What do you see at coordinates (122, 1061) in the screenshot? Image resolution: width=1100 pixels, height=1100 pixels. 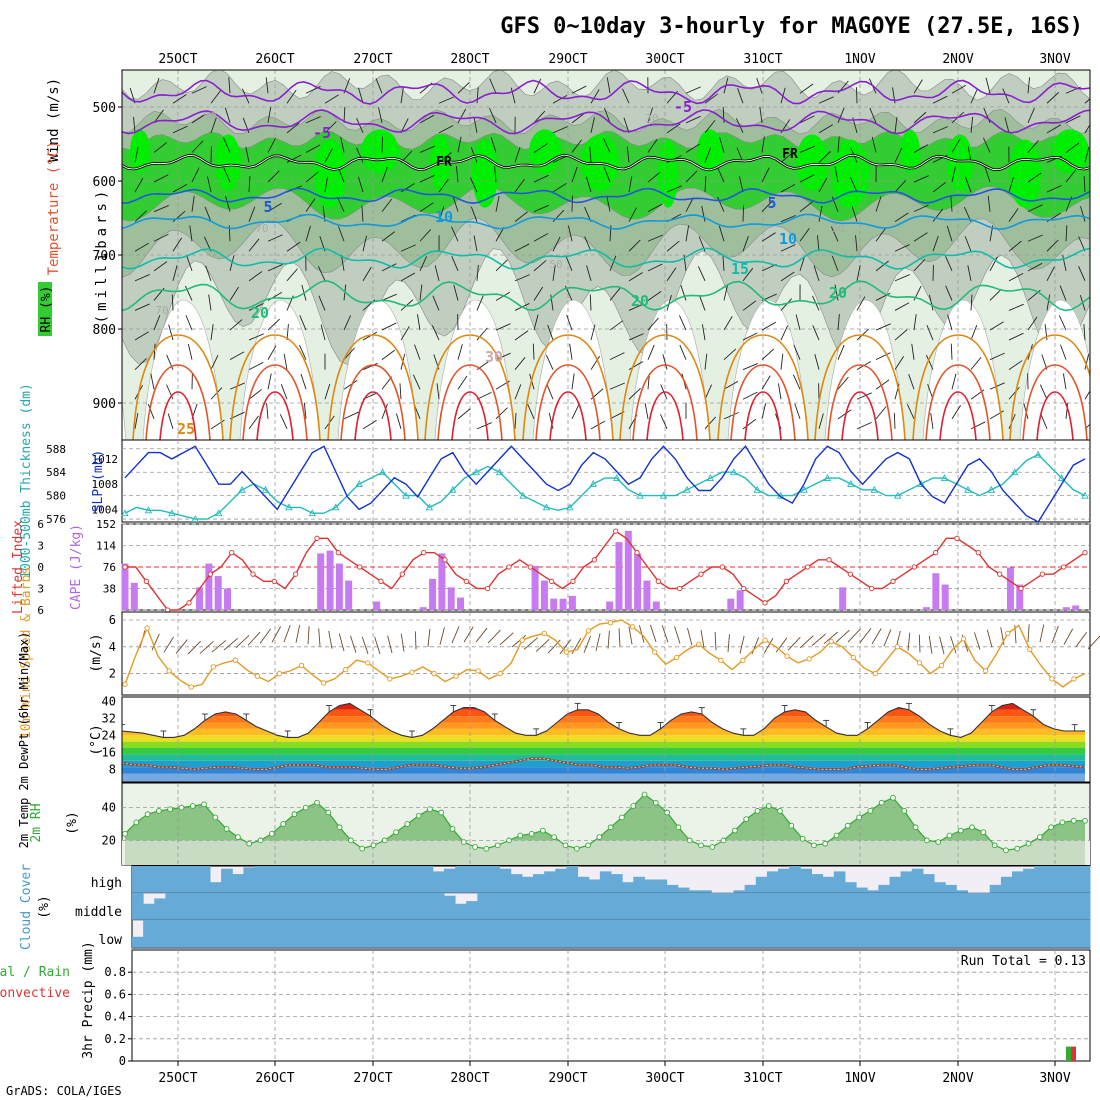 I see `precip-tick-0: 0` at bounding box center [122, 1061].